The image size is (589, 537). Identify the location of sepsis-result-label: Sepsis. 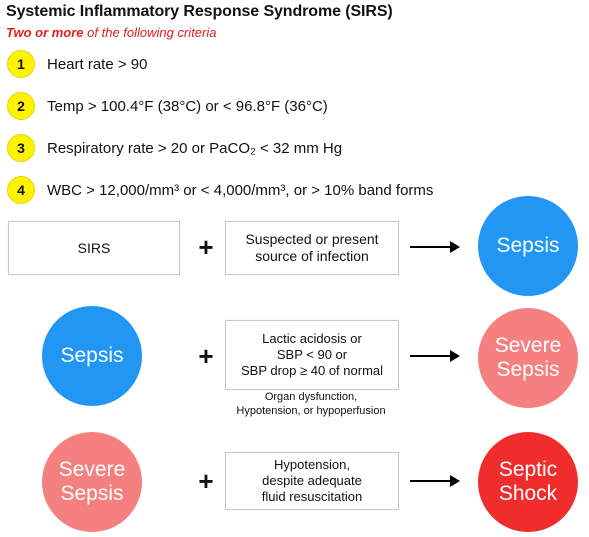
(528, 245).